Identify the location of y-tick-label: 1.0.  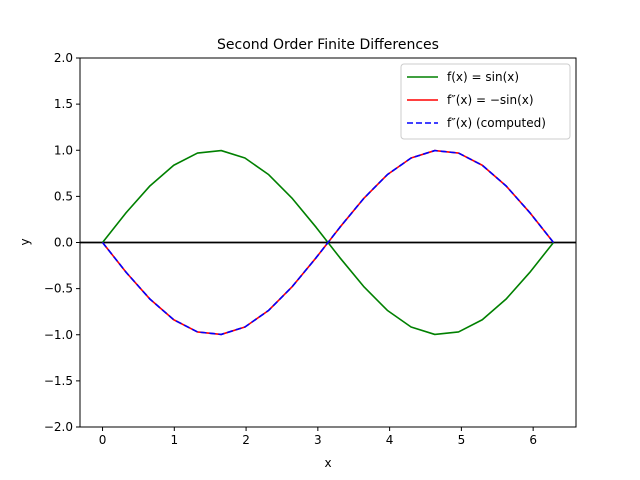
(63, 150).